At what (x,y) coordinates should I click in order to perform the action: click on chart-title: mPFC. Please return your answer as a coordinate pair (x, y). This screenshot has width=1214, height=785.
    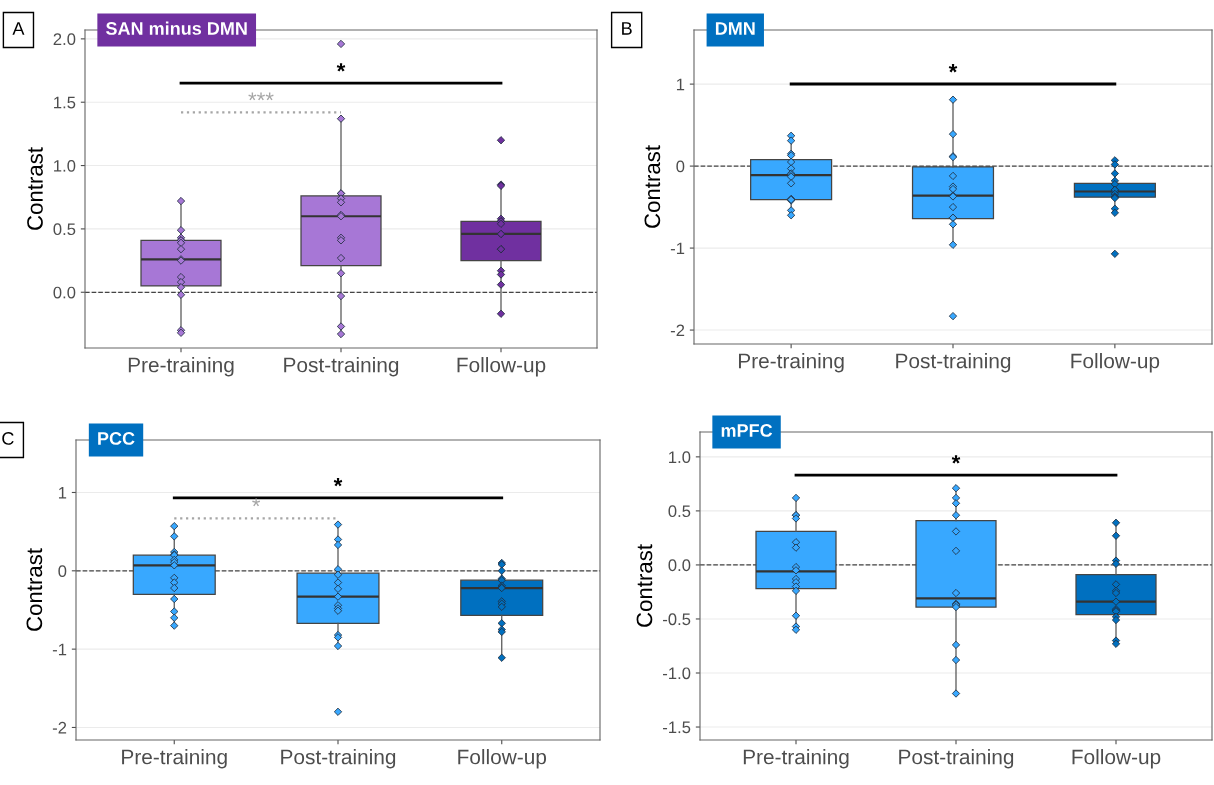
    Looking at the image, I should click on (747, 430).